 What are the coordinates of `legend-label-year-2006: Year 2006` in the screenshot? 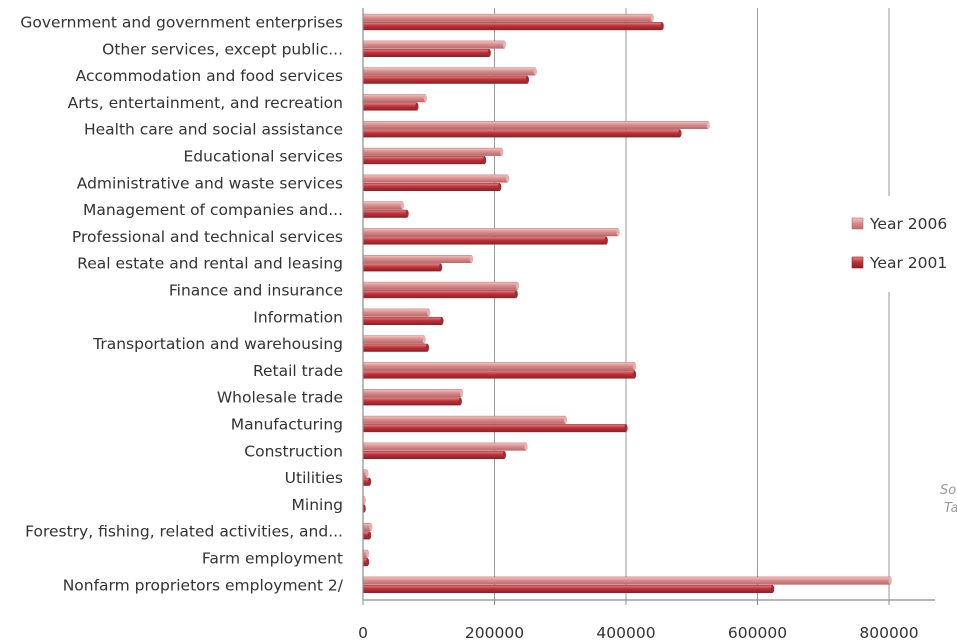 It's located at (908, 224).